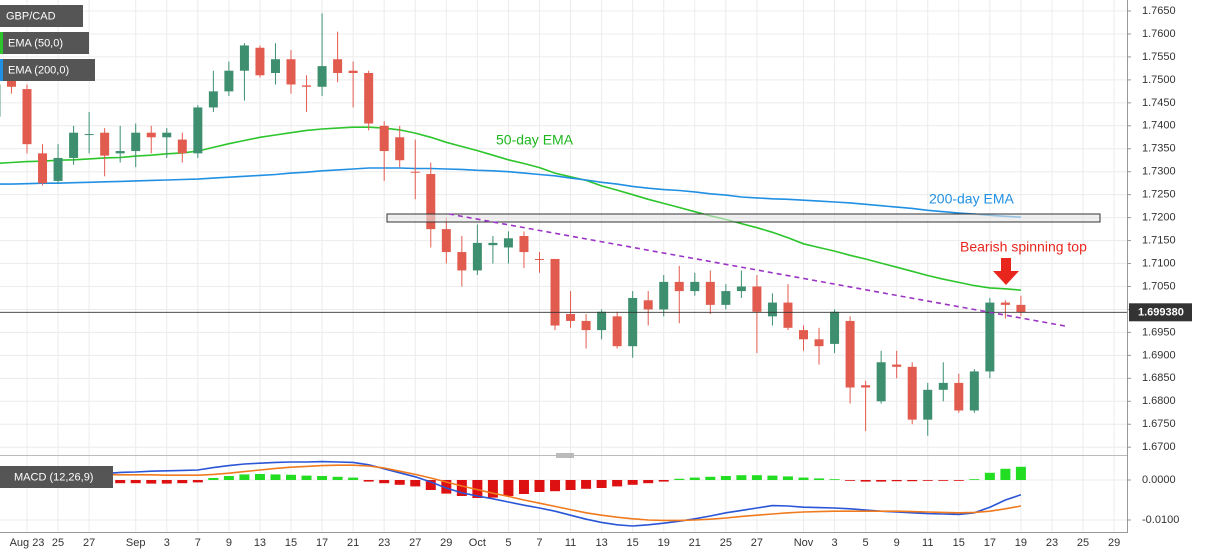  What do you see at coordinates (229, 543) in the screenshot?
I see `x-tick-label: 9` at bounding box center [229, 543].